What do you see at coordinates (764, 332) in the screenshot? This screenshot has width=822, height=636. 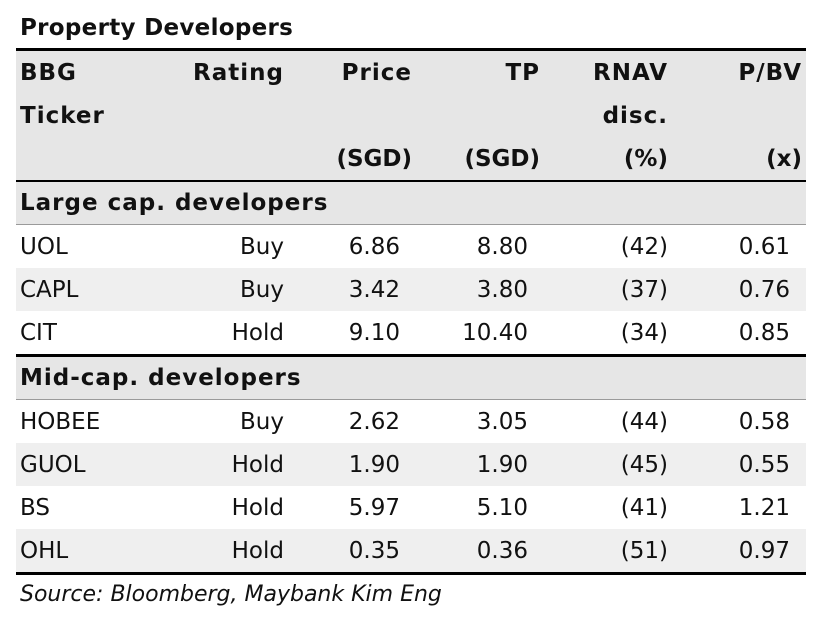 I see `cell-pbv: 0.85` at bounding box center [764, 332].